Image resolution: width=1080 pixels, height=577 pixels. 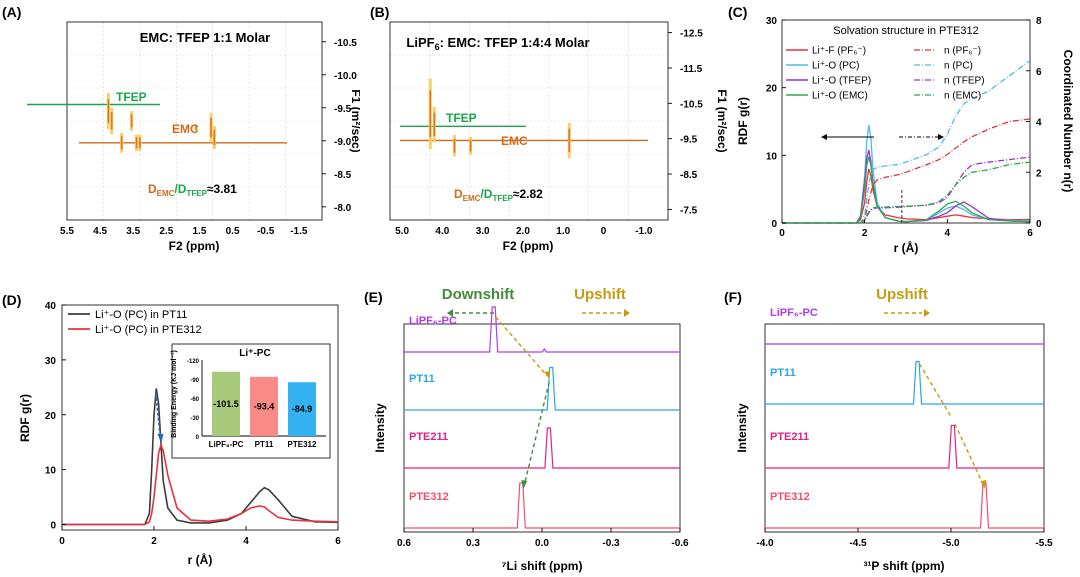 What do you see at coordinates (339, 126) in the screenshot?
I see `panel-a-yticks: -10.5 -10.0 -9.5 -9.0 -8.5 -8.0` at bounding box center [339, 126].